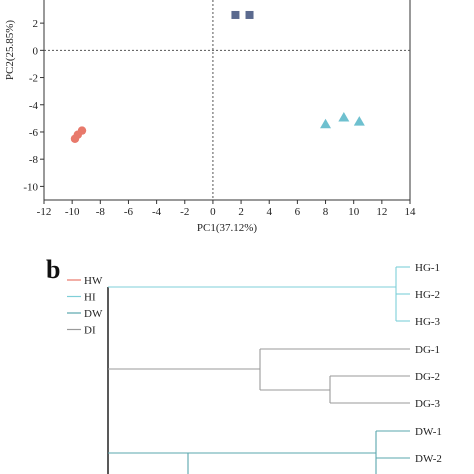 The width and height of the screenshot is (474, 474). I want to click on legend-entry: DI, so click(90, 331).